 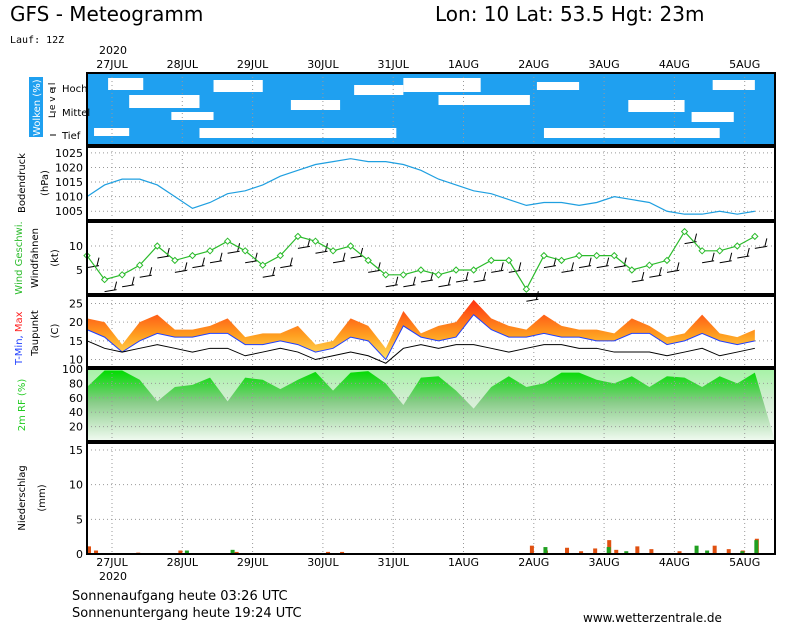 I want to click on cloud-axis-label: Wolken (%), so click(x=37, y=107).